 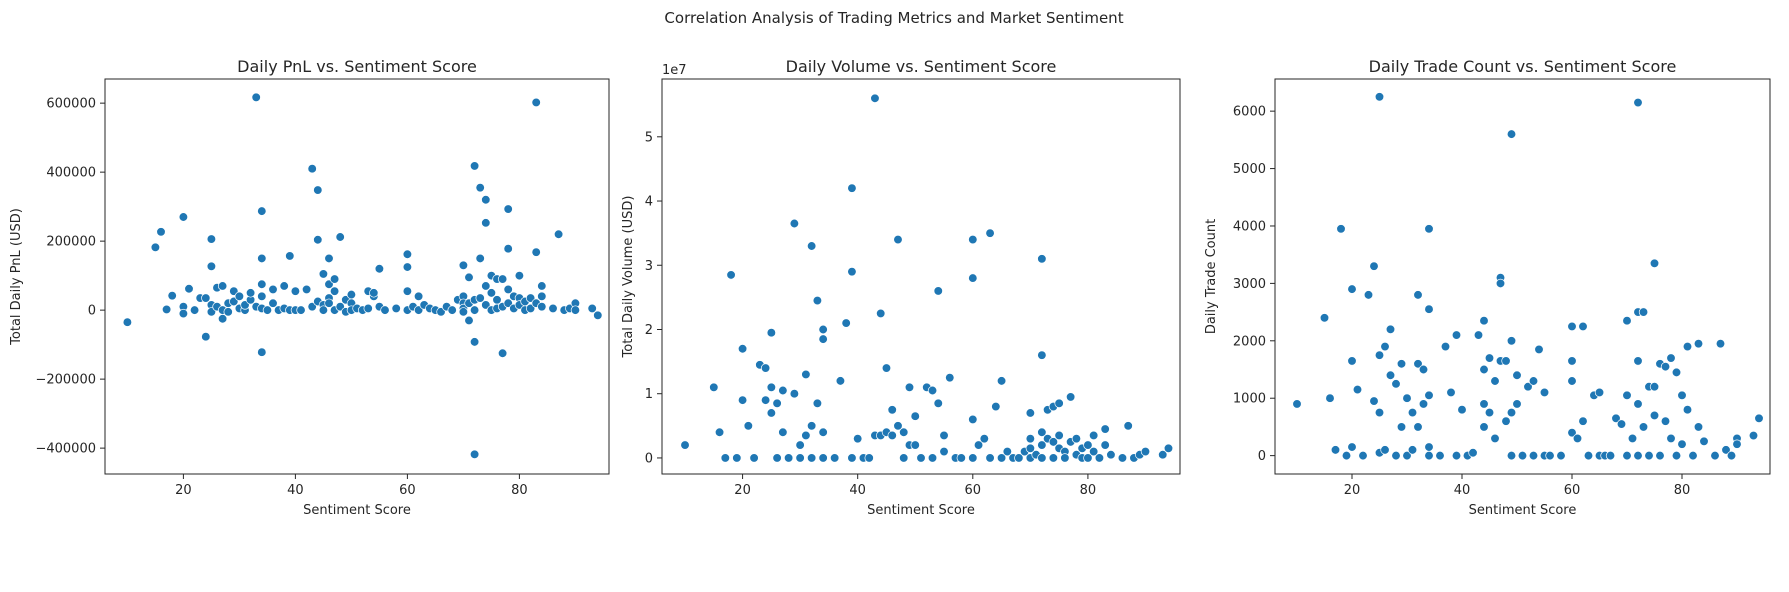 What do you see at coordinates (1462, 490) in the screenshot?
I see `x-tick-label: 40` at bounding box center [1462, 490].